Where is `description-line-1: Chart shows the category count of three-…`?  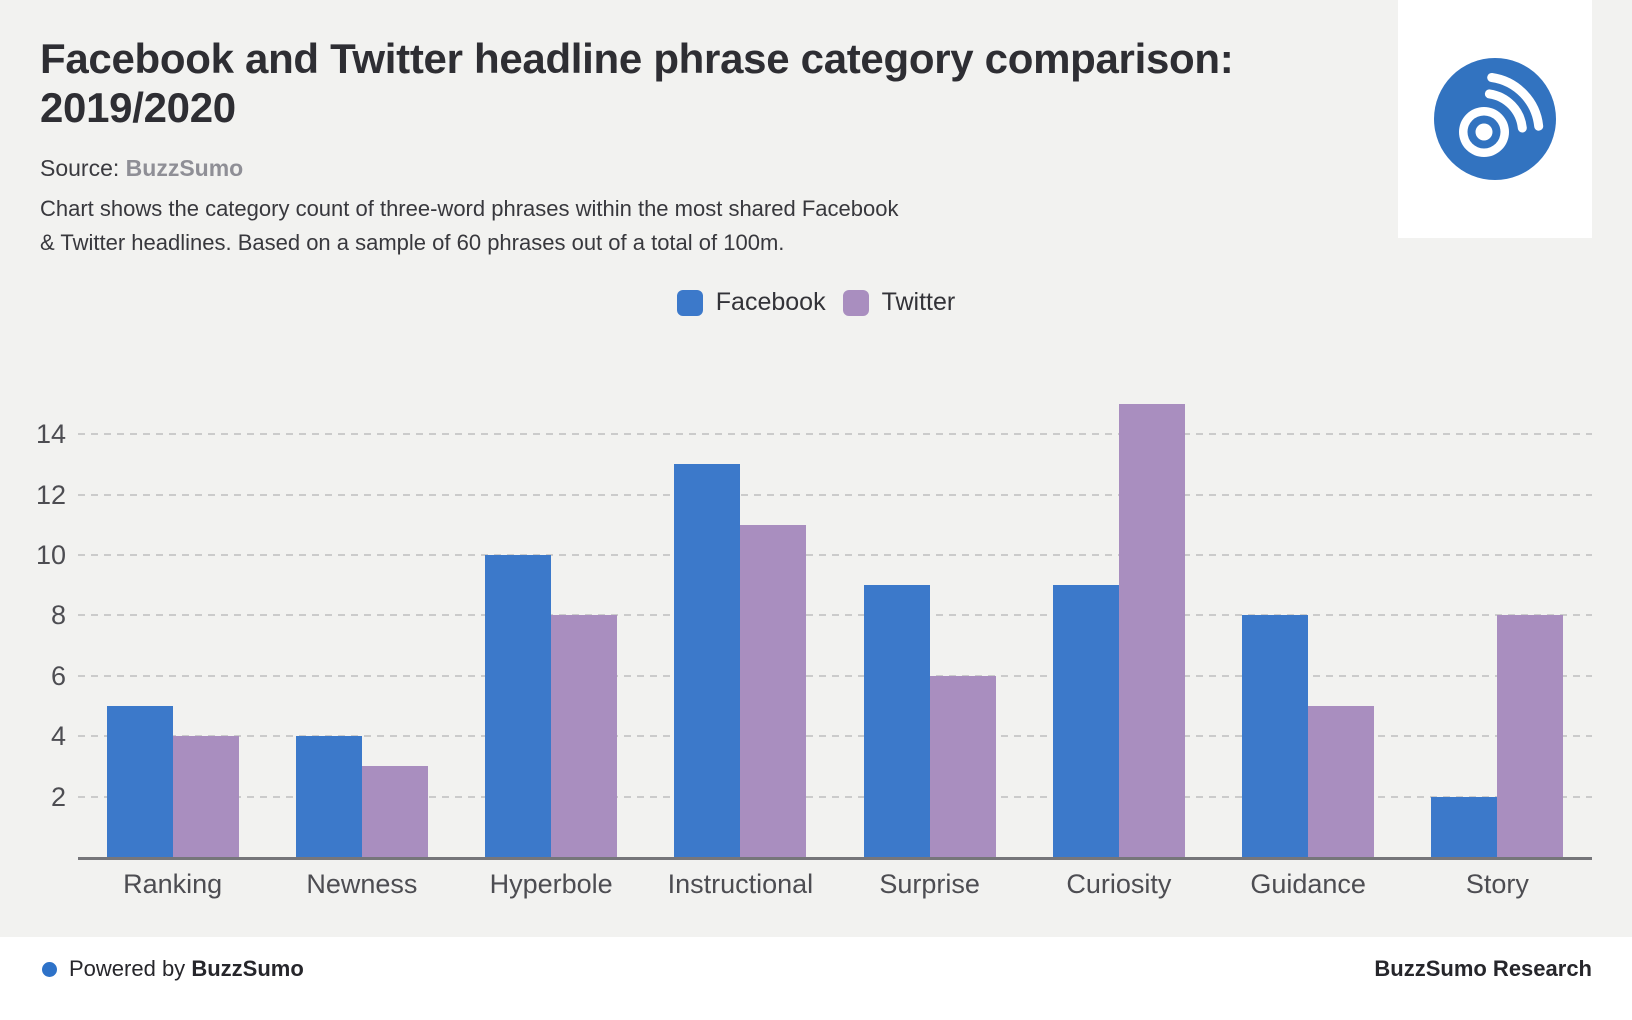 description-line-1: Chart shows the category count of three-… is located at coordinates (469, 208).